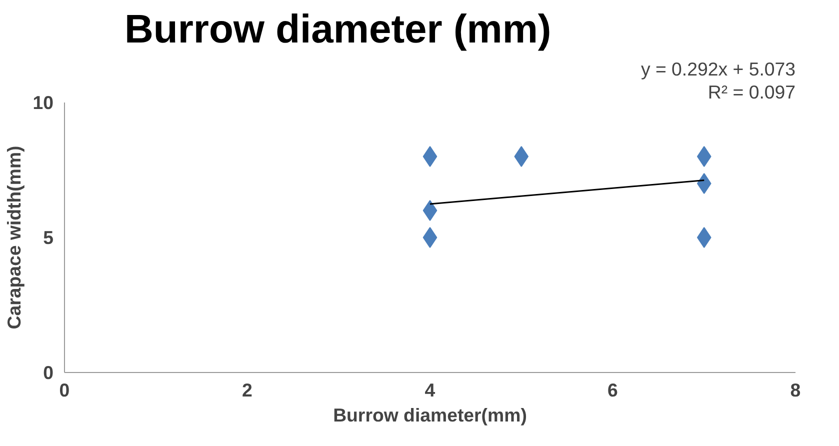 The image size is (839, 446). What do you see at coordinates (430, 415) in the screenshot?
I see `x-axis-title: Burrow diameter(mm)` at bounding box center [430, 415].